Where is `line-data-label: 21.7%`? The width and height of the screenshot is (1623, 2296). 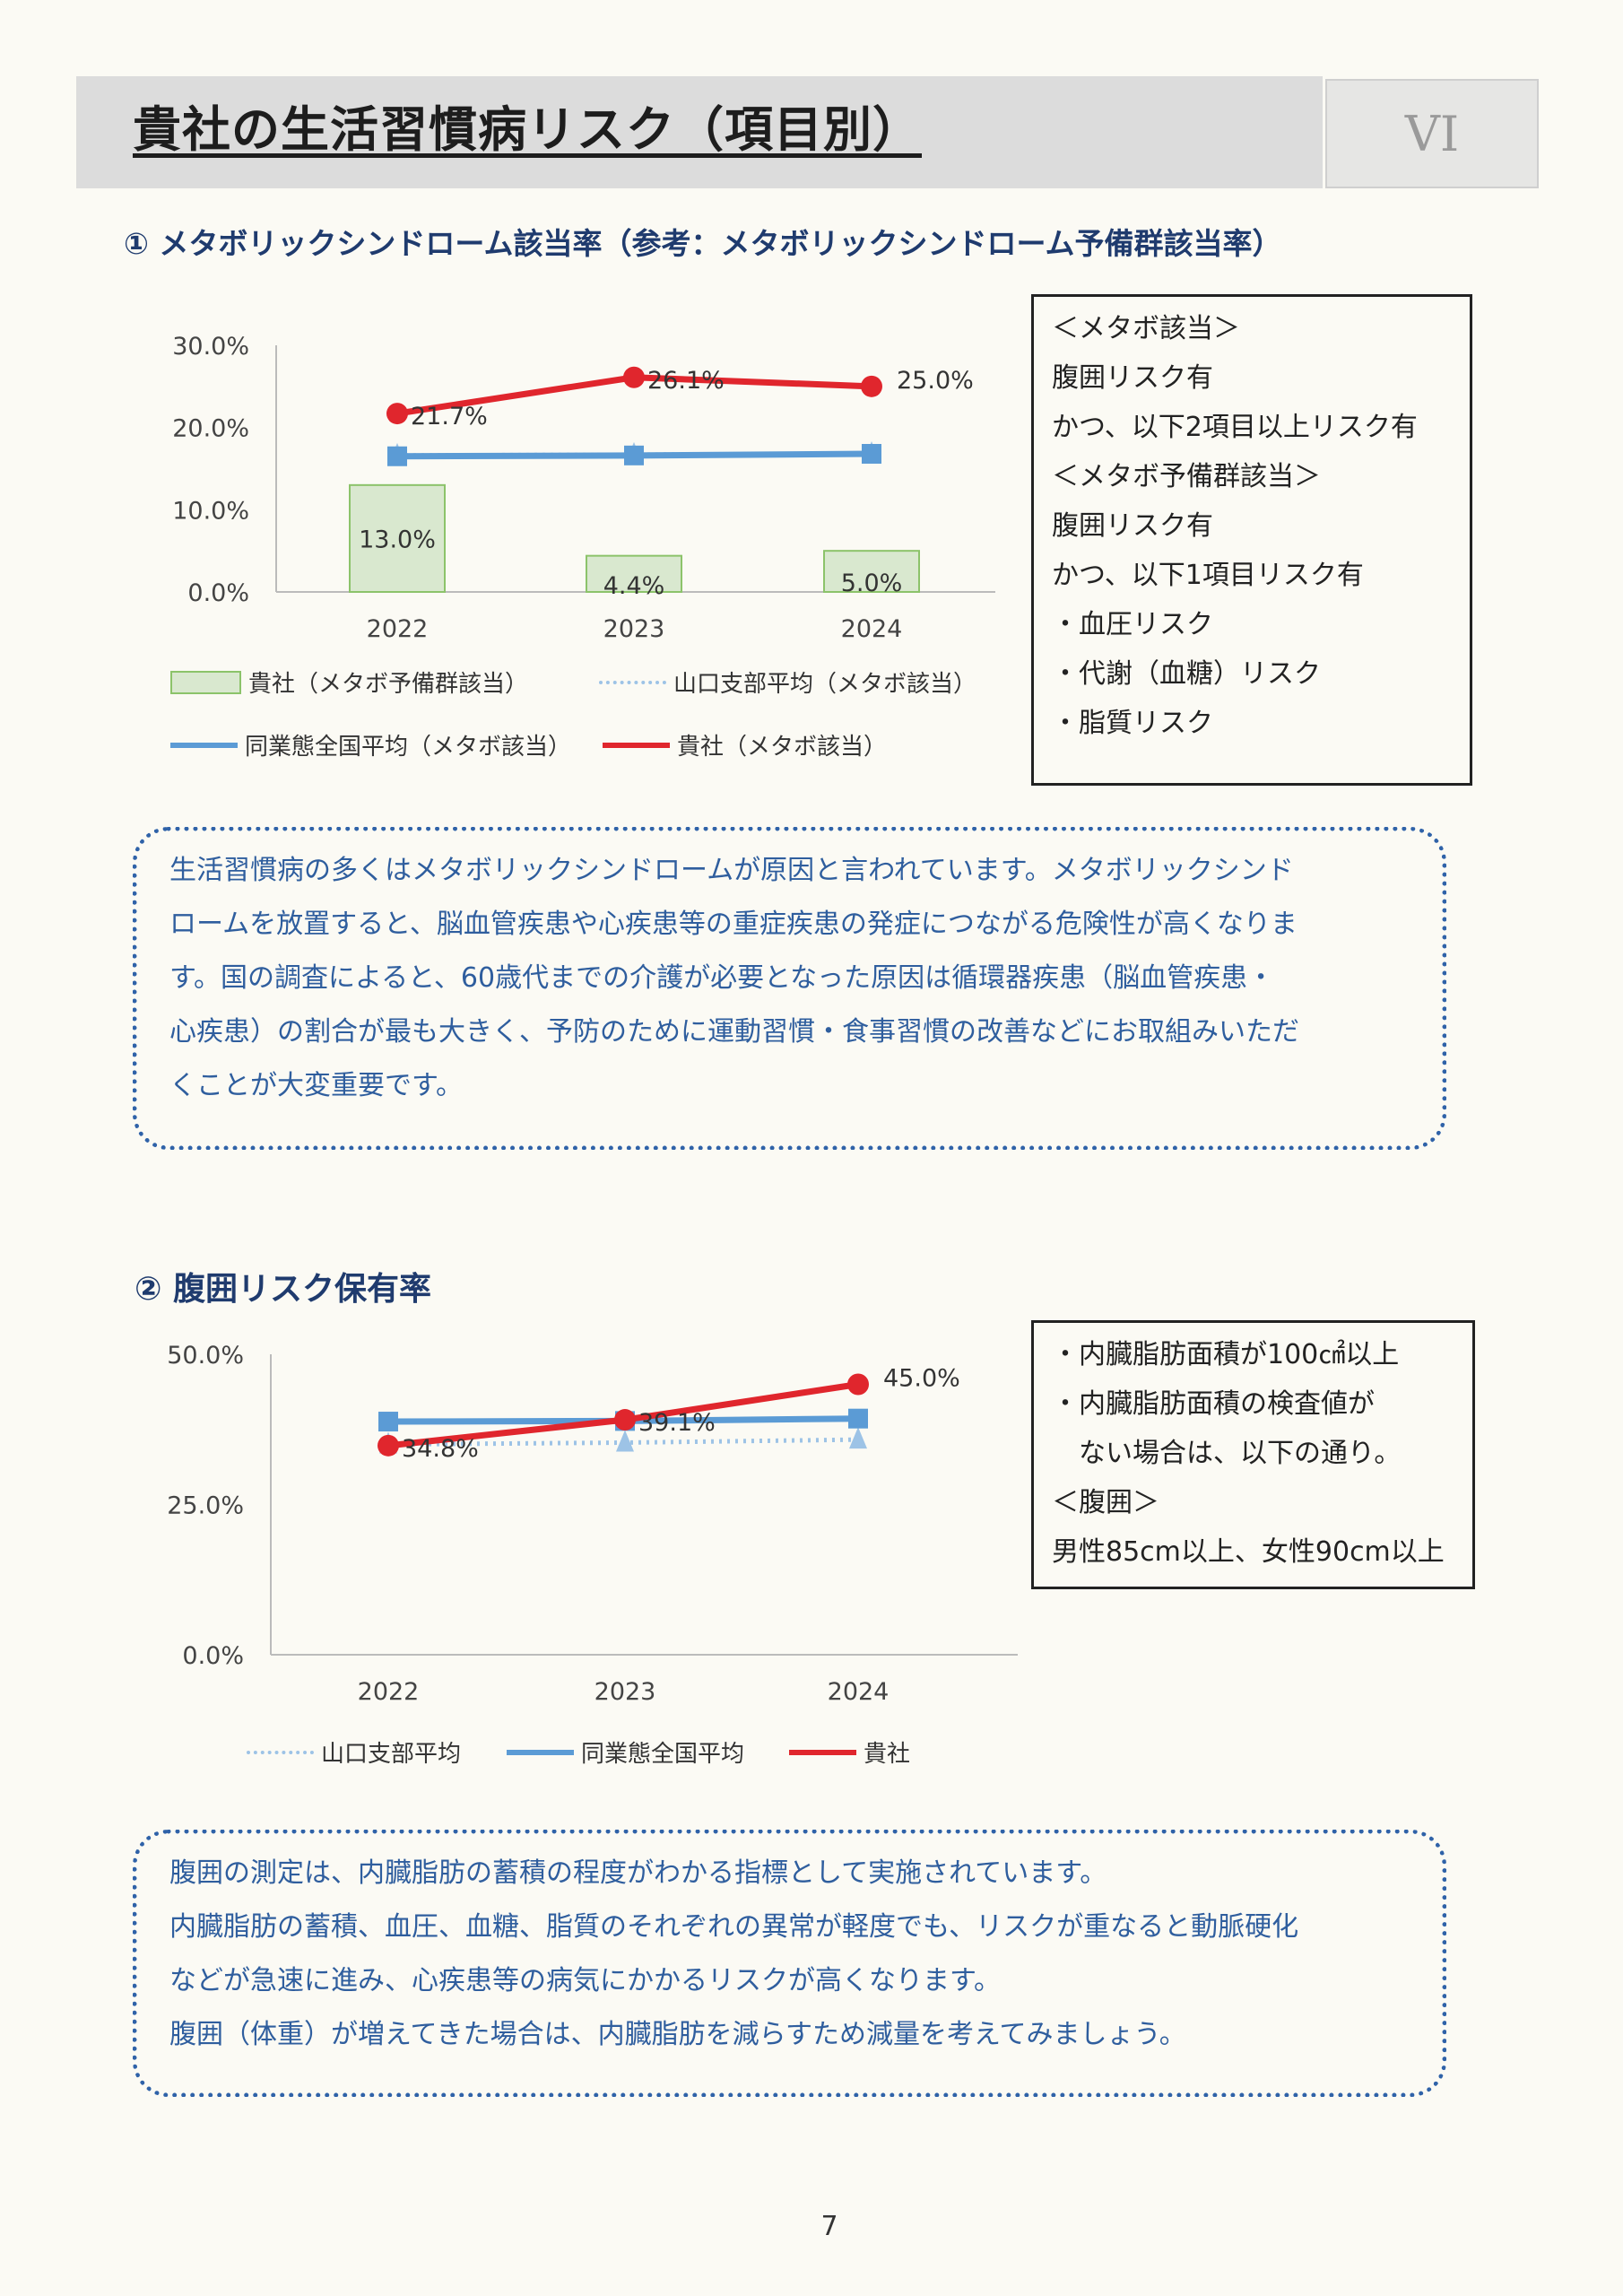
line-data-label: 21.7% is located at coordinates (449, 416).